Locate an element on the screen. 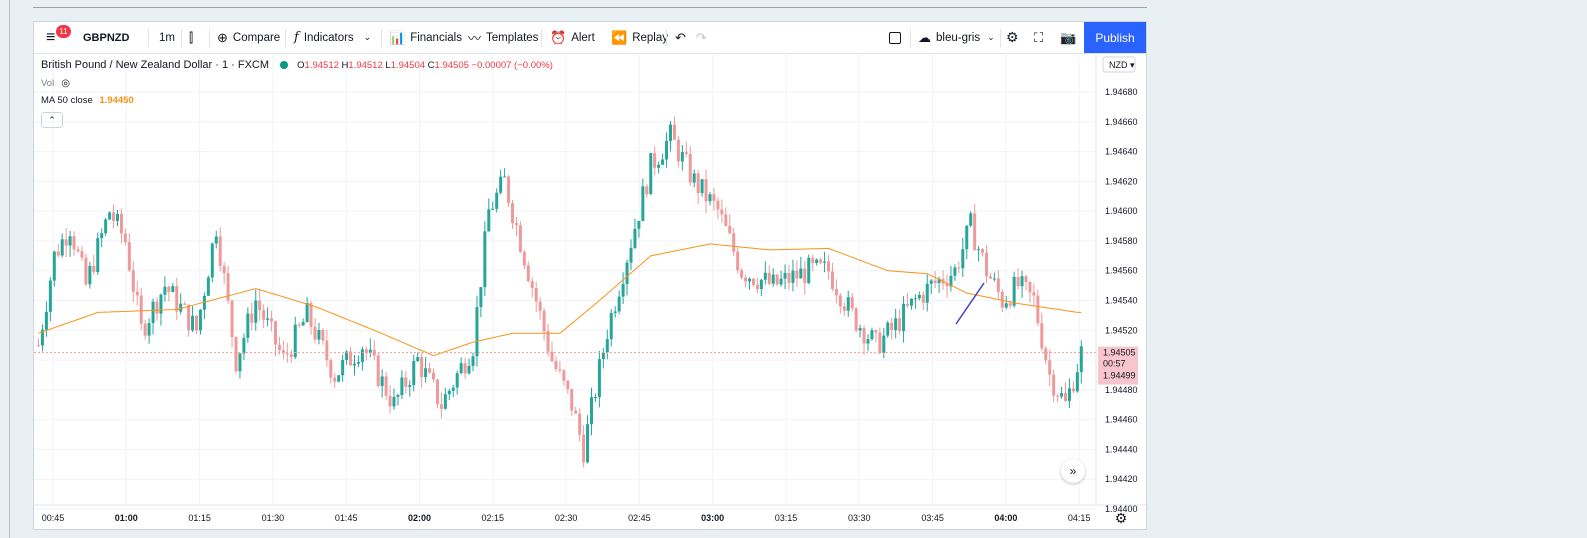 The width and height of the screenshot is (1587, 538). templates-button: 〰 Templates is located at coordinates (503, 37).